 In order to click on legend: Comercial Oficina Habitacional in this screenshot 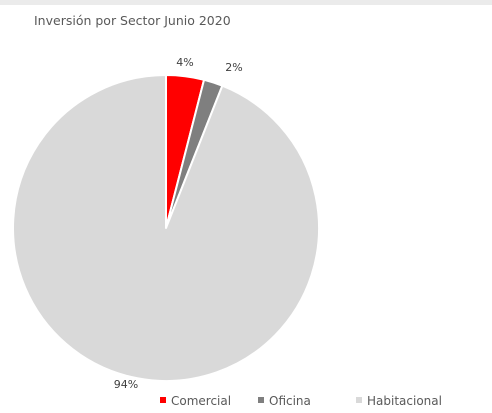, I will do `click(301, 401)`.